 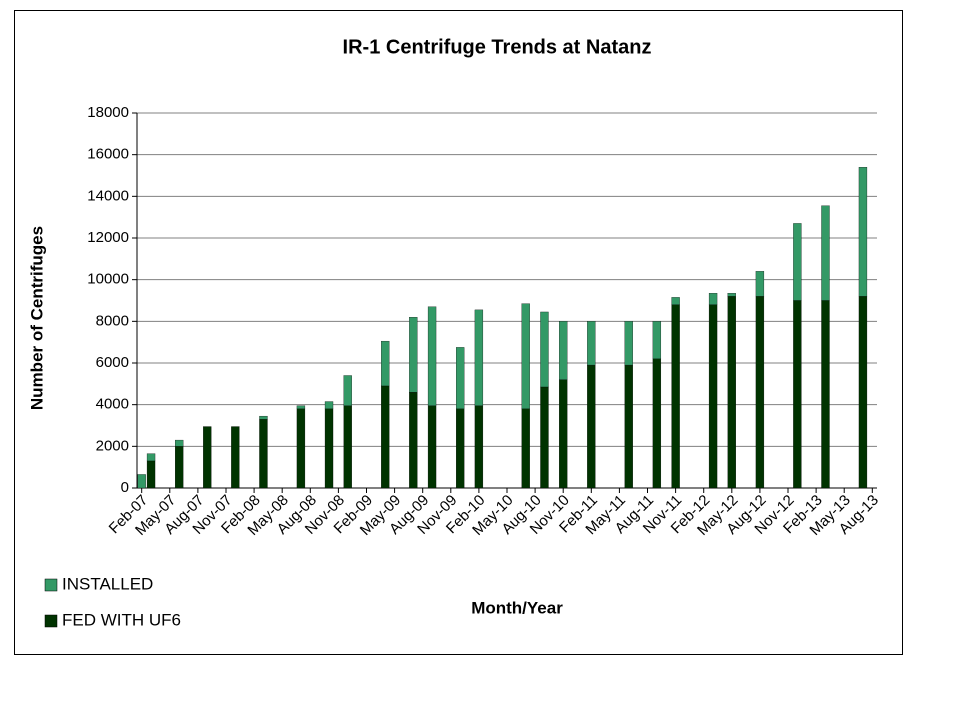 What do you see at coordinates (125, 487) in the screenshot?
I see `y-tick-label: 0` at bounding box center [125, 487].